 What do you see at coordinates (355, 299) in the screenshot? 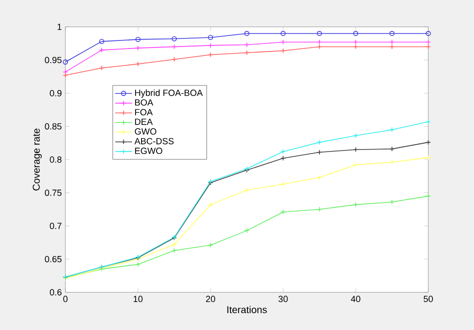
I see `x-tick-label: 40` at bounding box center [355, 299].